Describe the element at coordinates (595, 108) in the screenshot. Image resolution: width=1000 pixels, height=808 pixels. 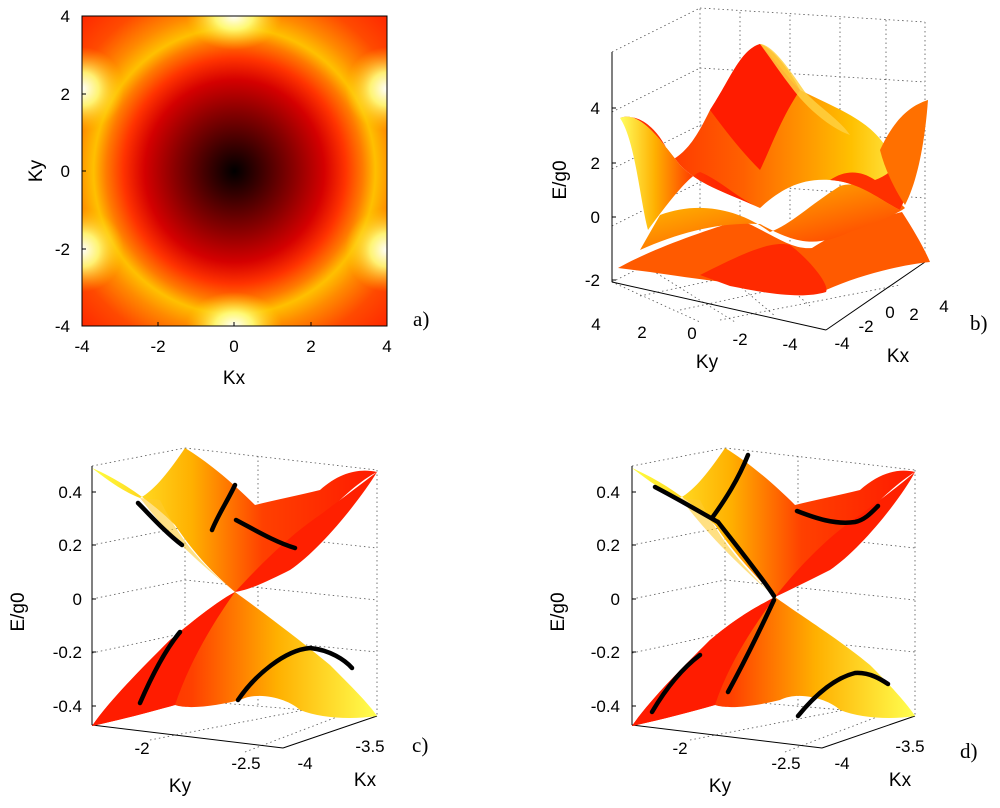
I see `panel-b-z-tick-label: 4` at that location.